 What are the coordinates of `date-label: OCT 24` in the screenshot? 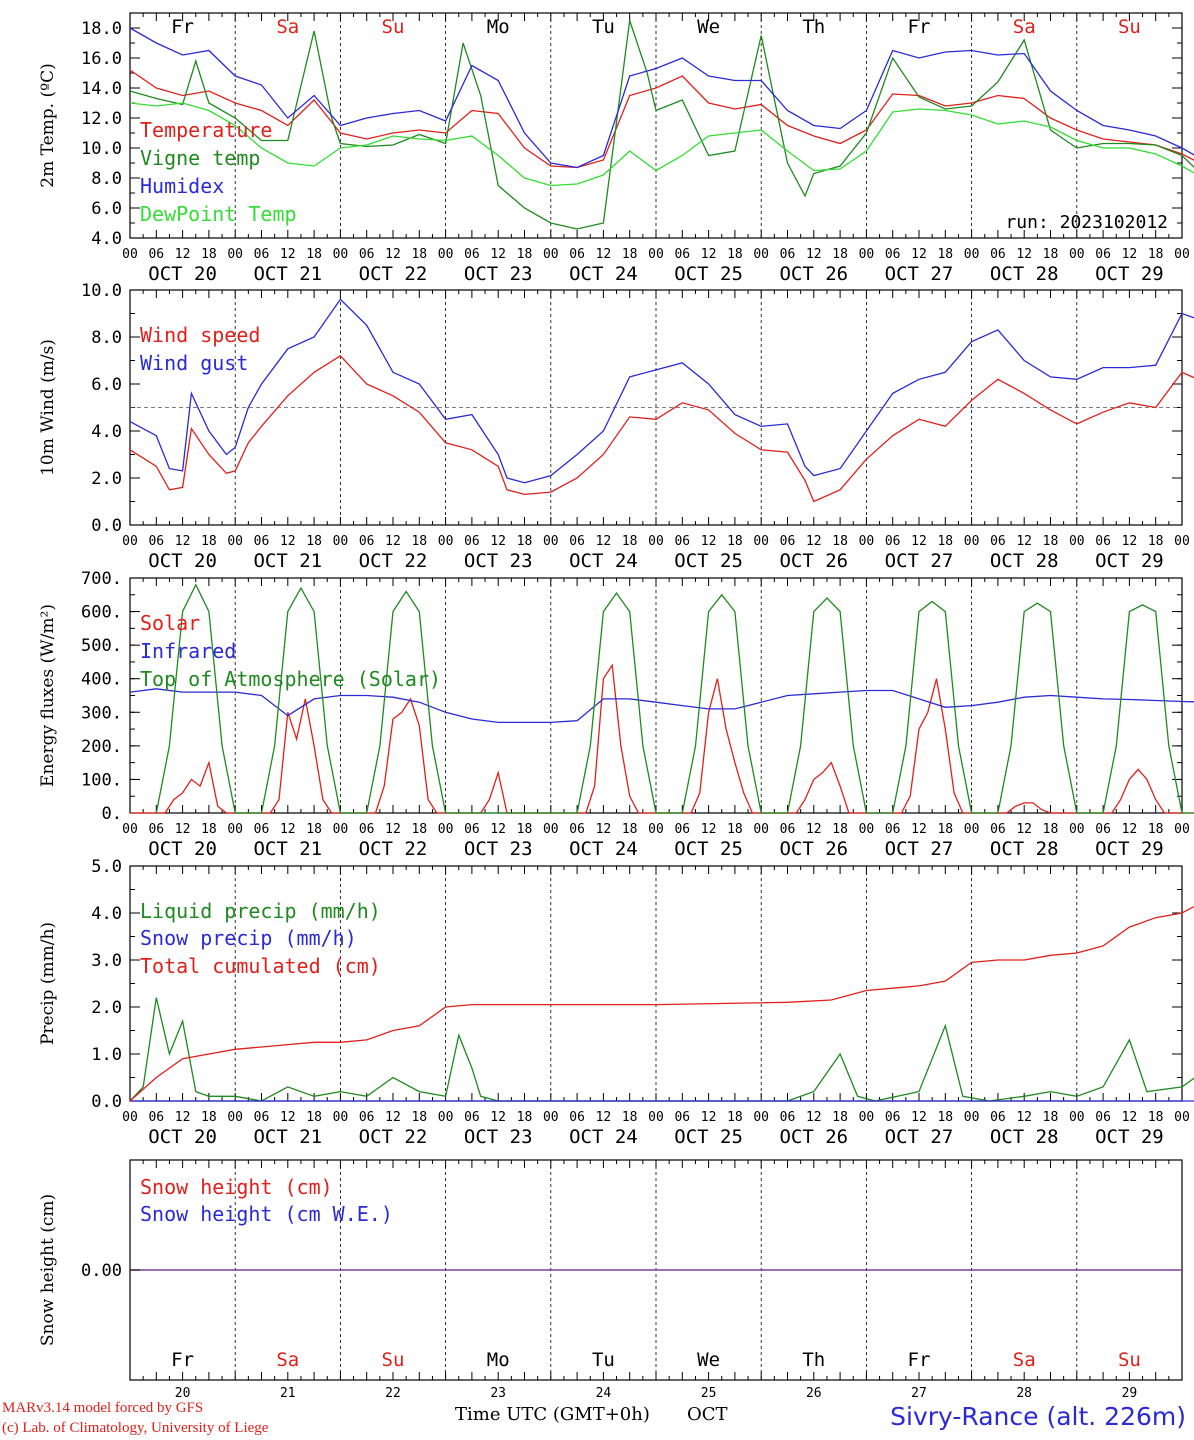 It's located at (603, 849).